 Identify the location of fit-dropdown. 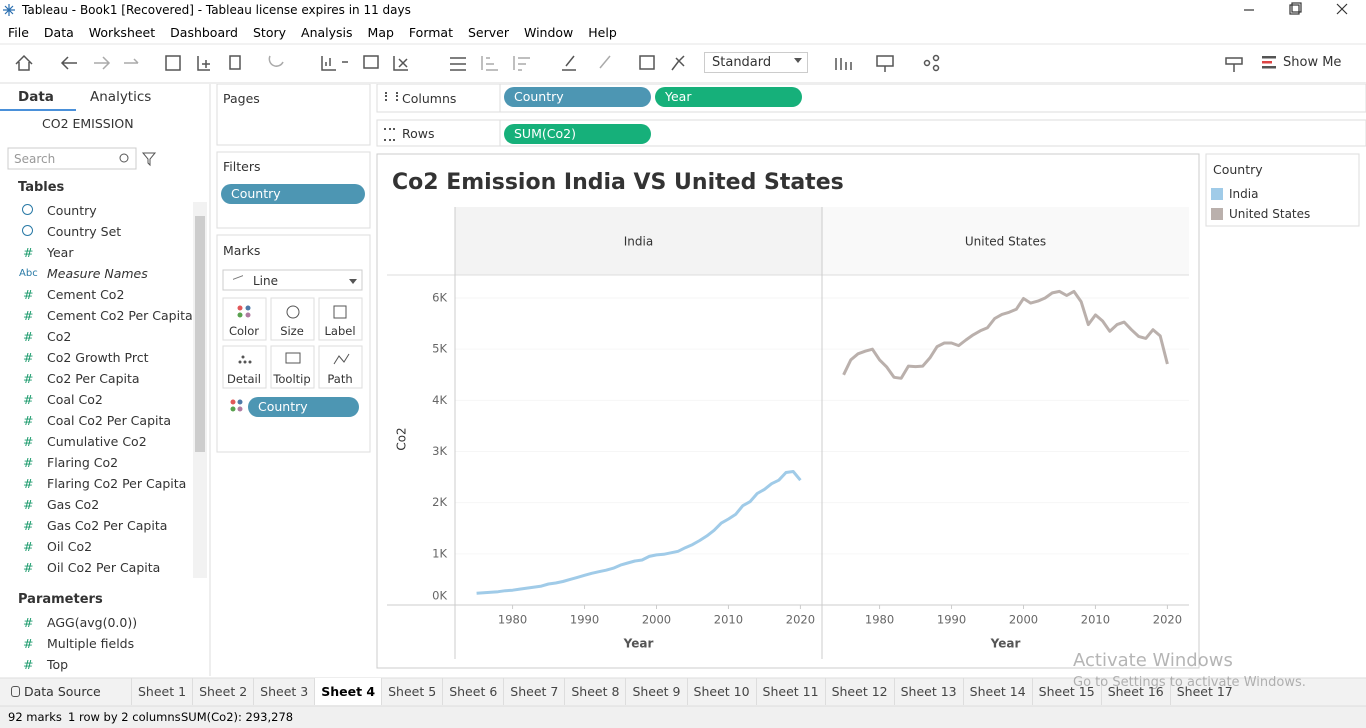
(756, 62).